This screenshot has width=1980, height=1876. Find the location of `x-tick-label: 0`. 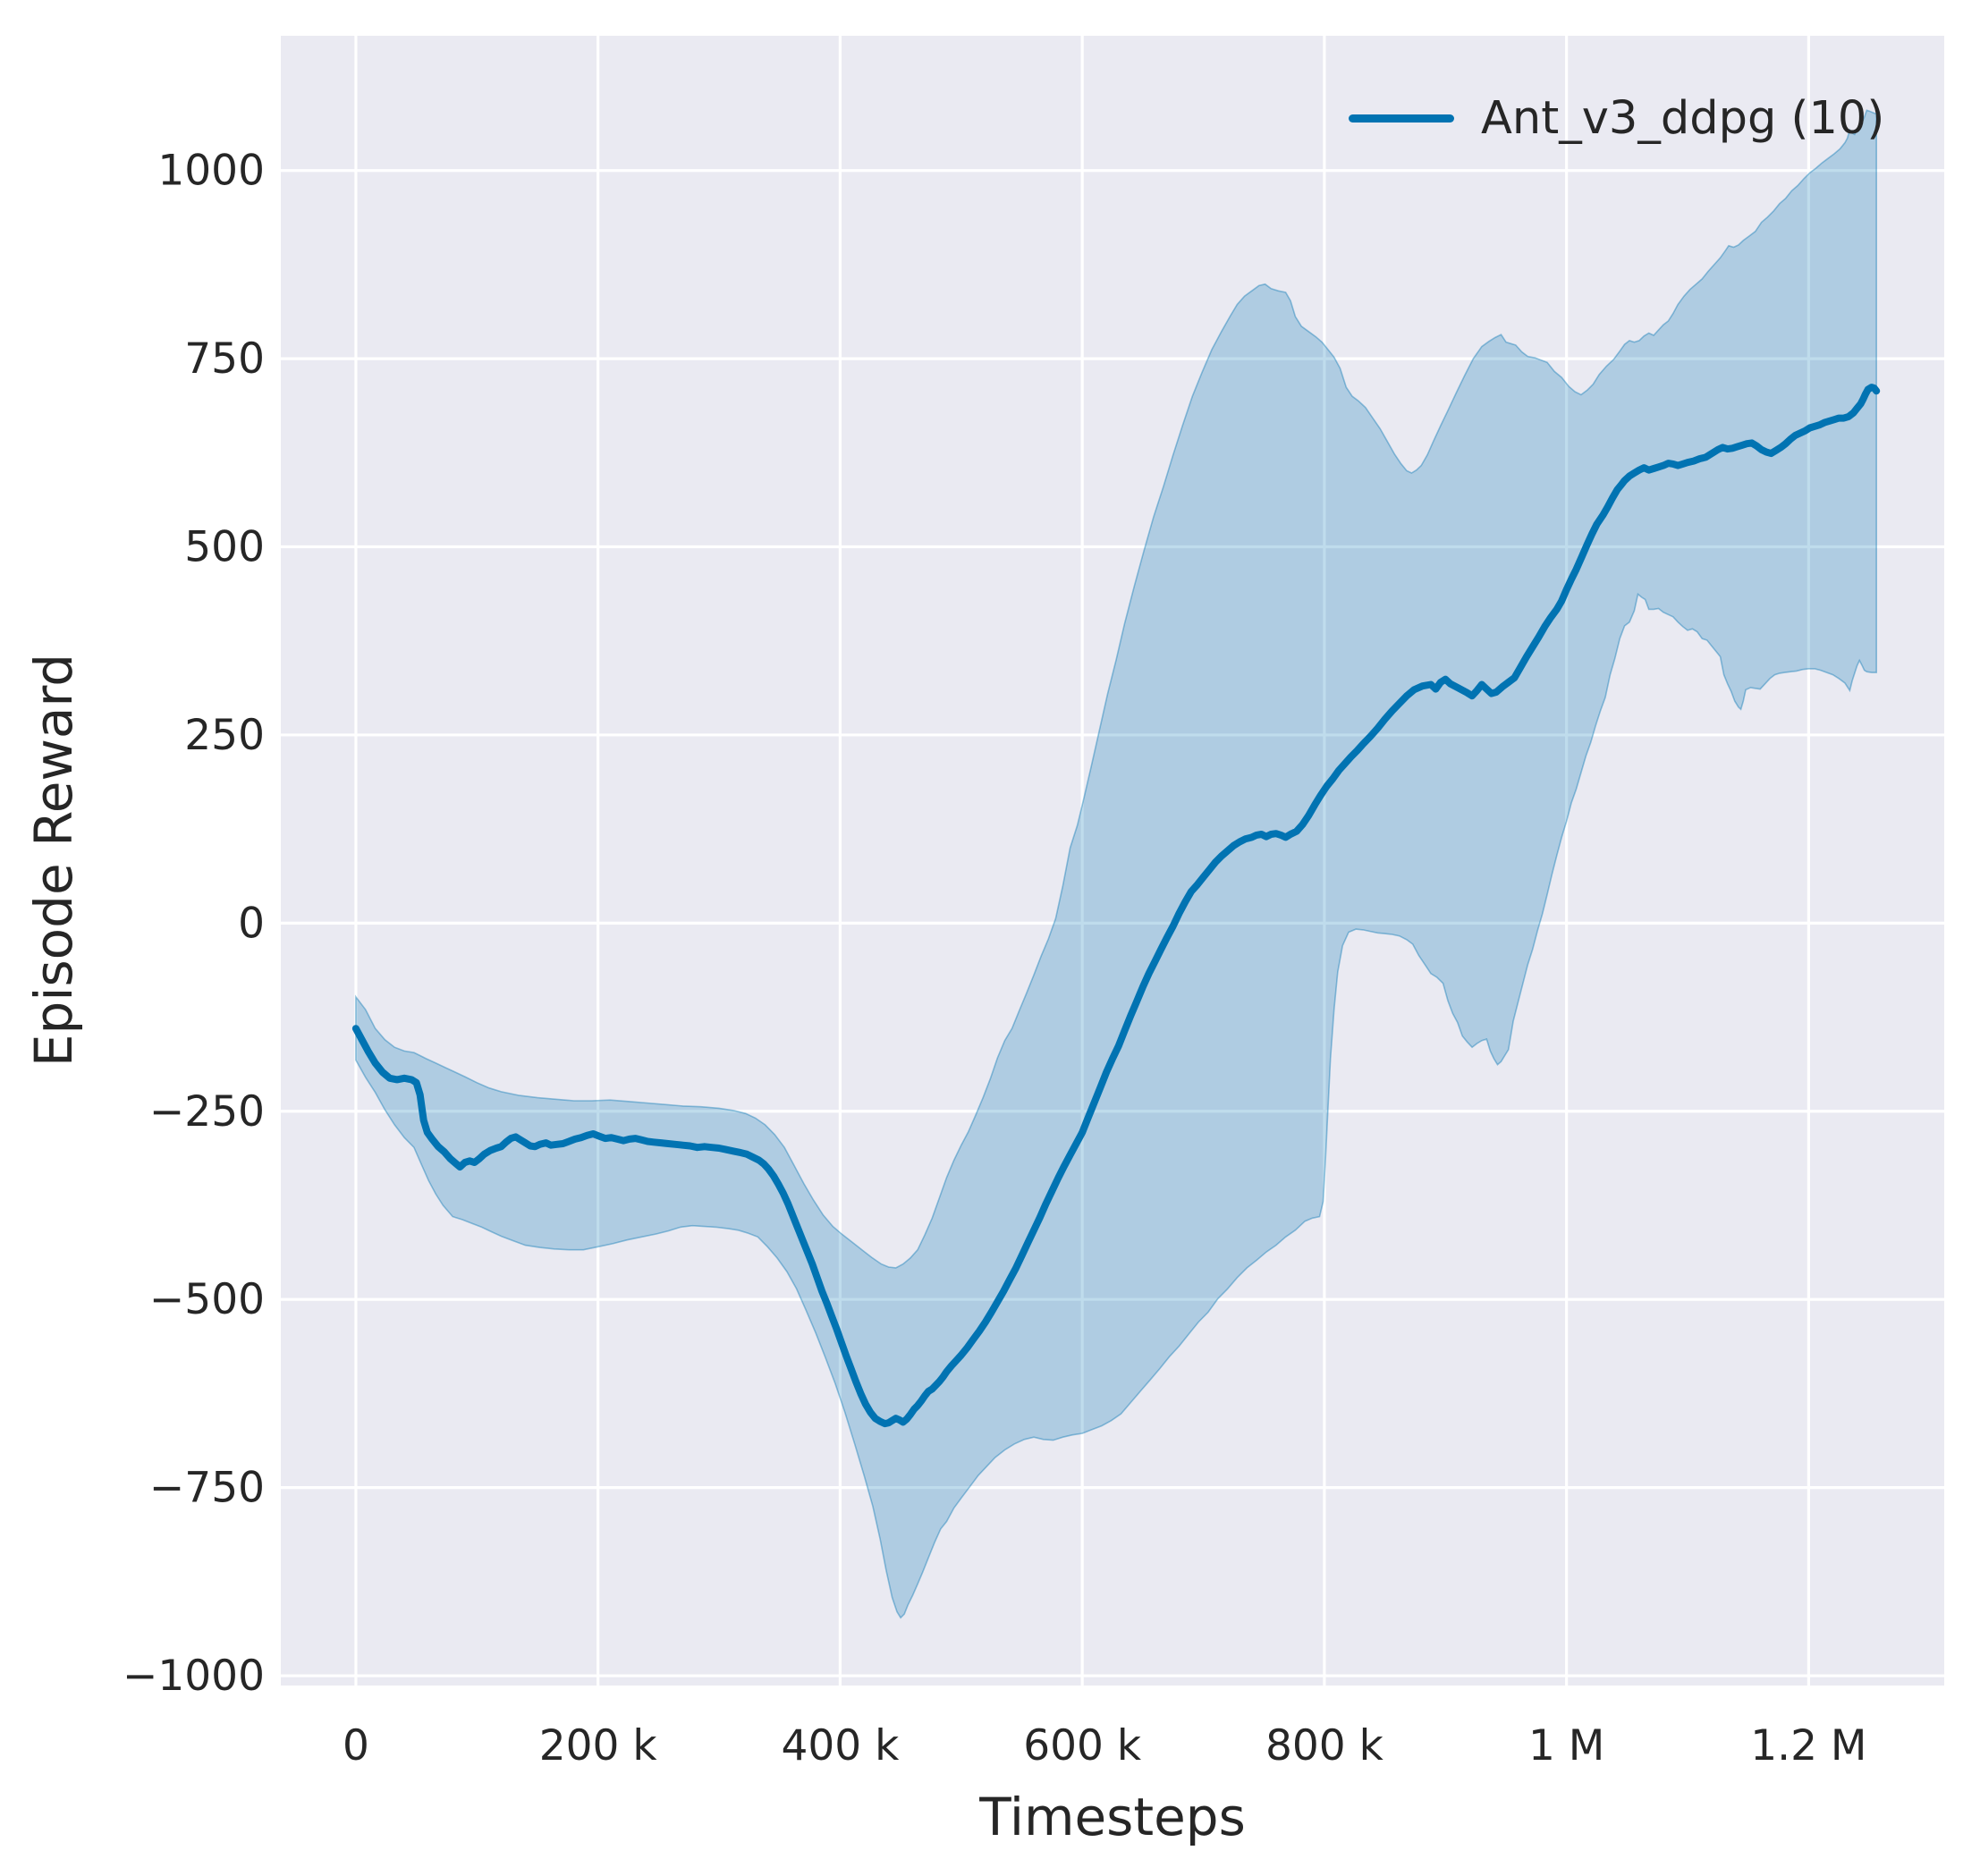

x-tick-label: 0 is located at coordinates (356, 1745).